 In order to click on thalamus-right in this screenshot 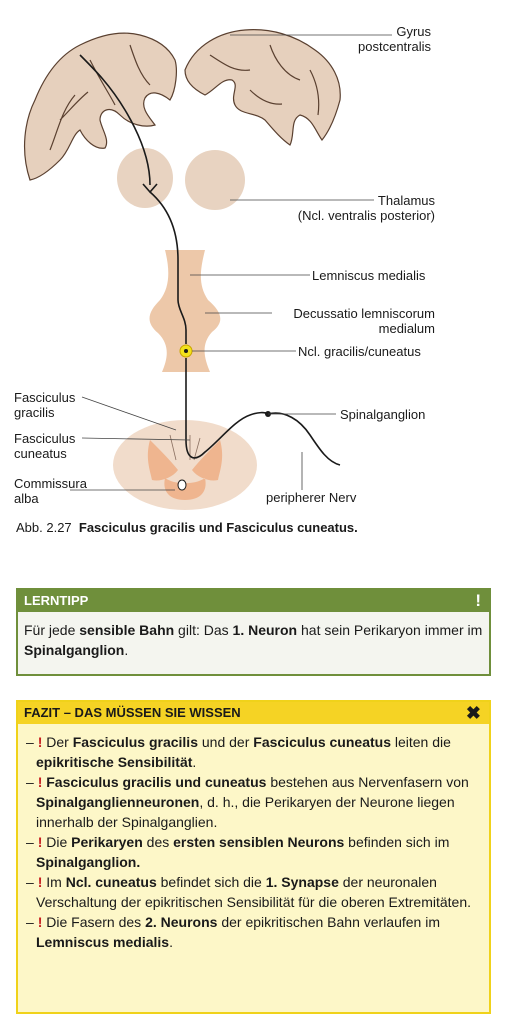, I will do `click(215, 180)`.